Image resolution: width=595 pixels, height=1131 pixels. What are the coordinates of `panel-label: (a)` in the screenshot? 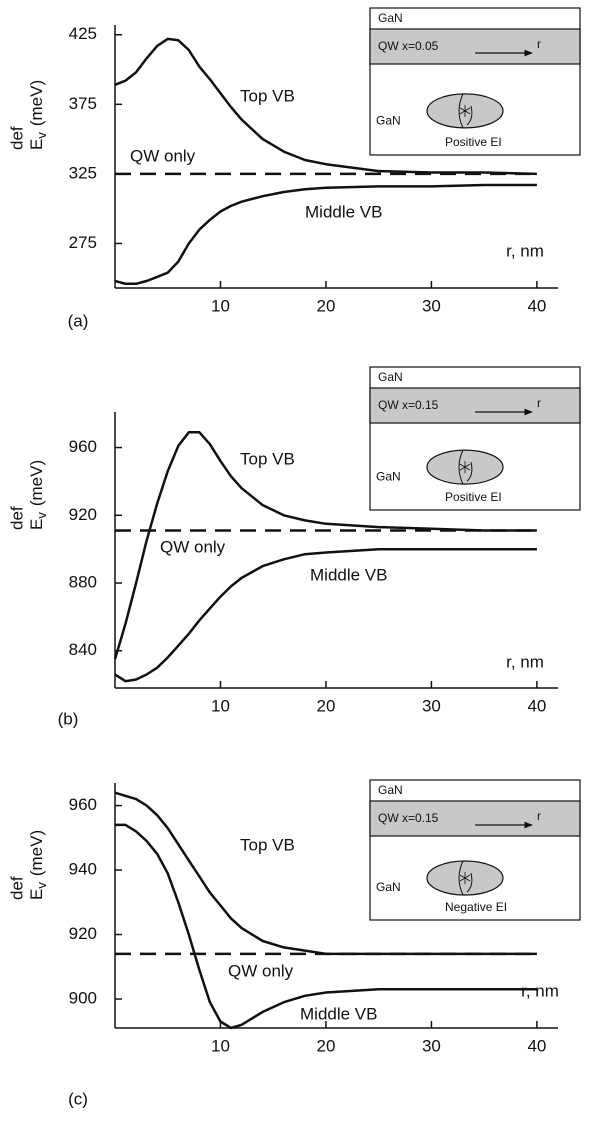 It's located at (78, 320).